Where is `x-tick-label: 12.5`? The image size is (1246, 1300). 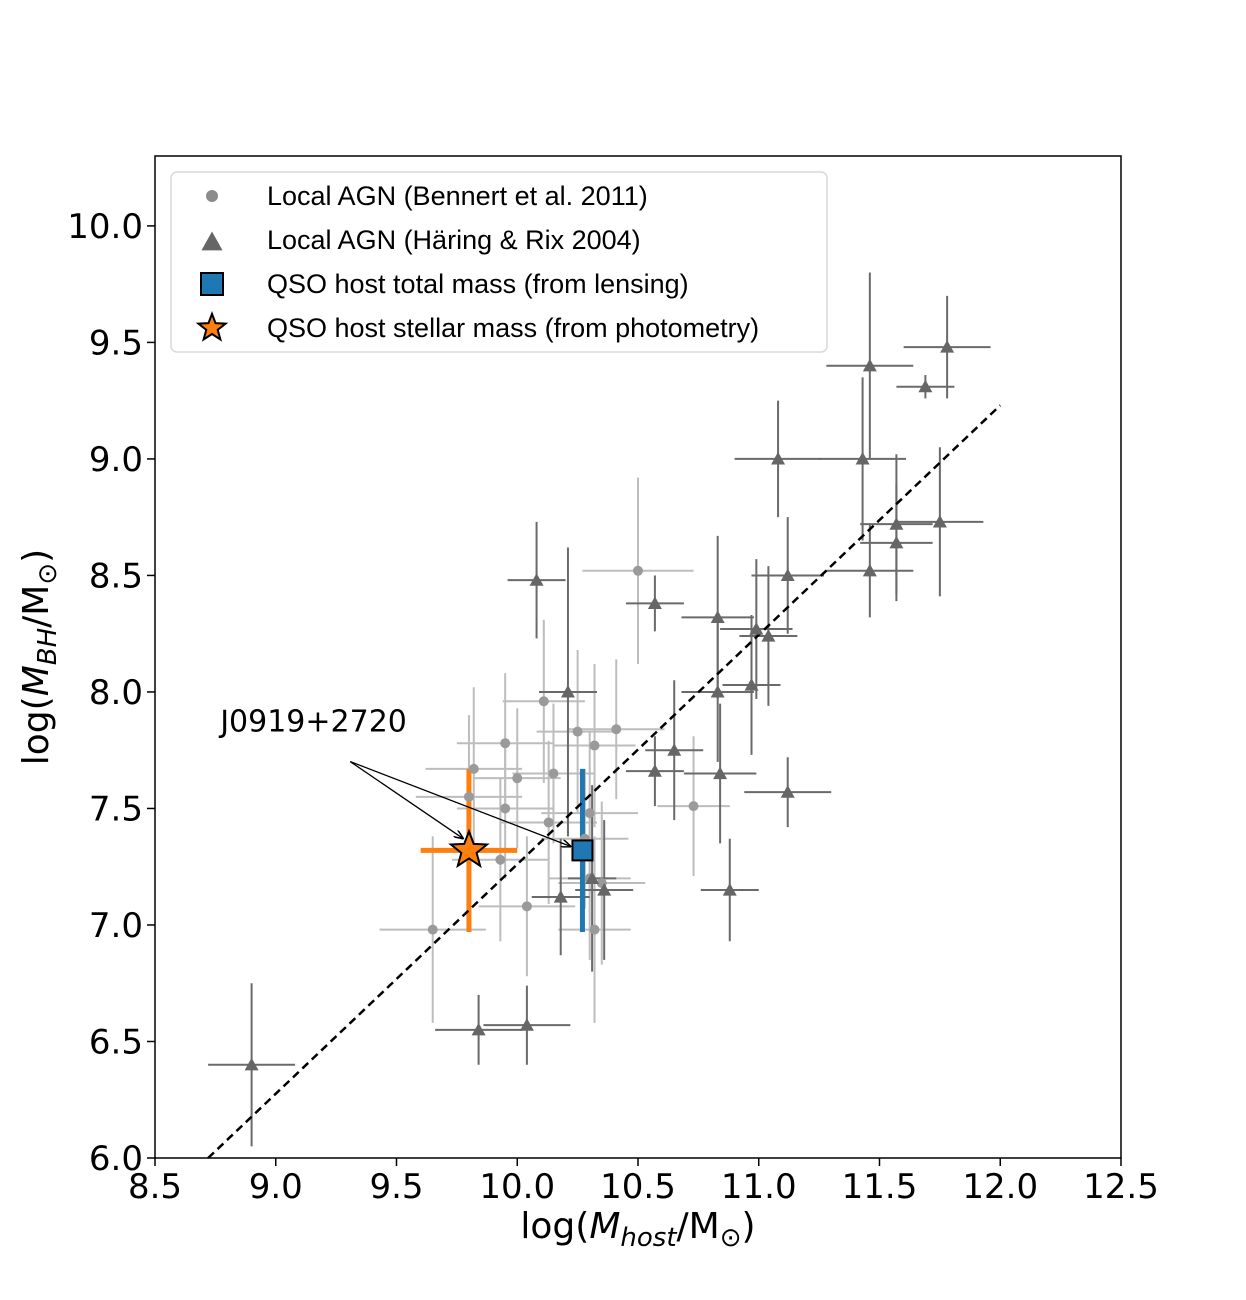 x-tick-label: 12.5 is located at coordinates (1121, 1187).